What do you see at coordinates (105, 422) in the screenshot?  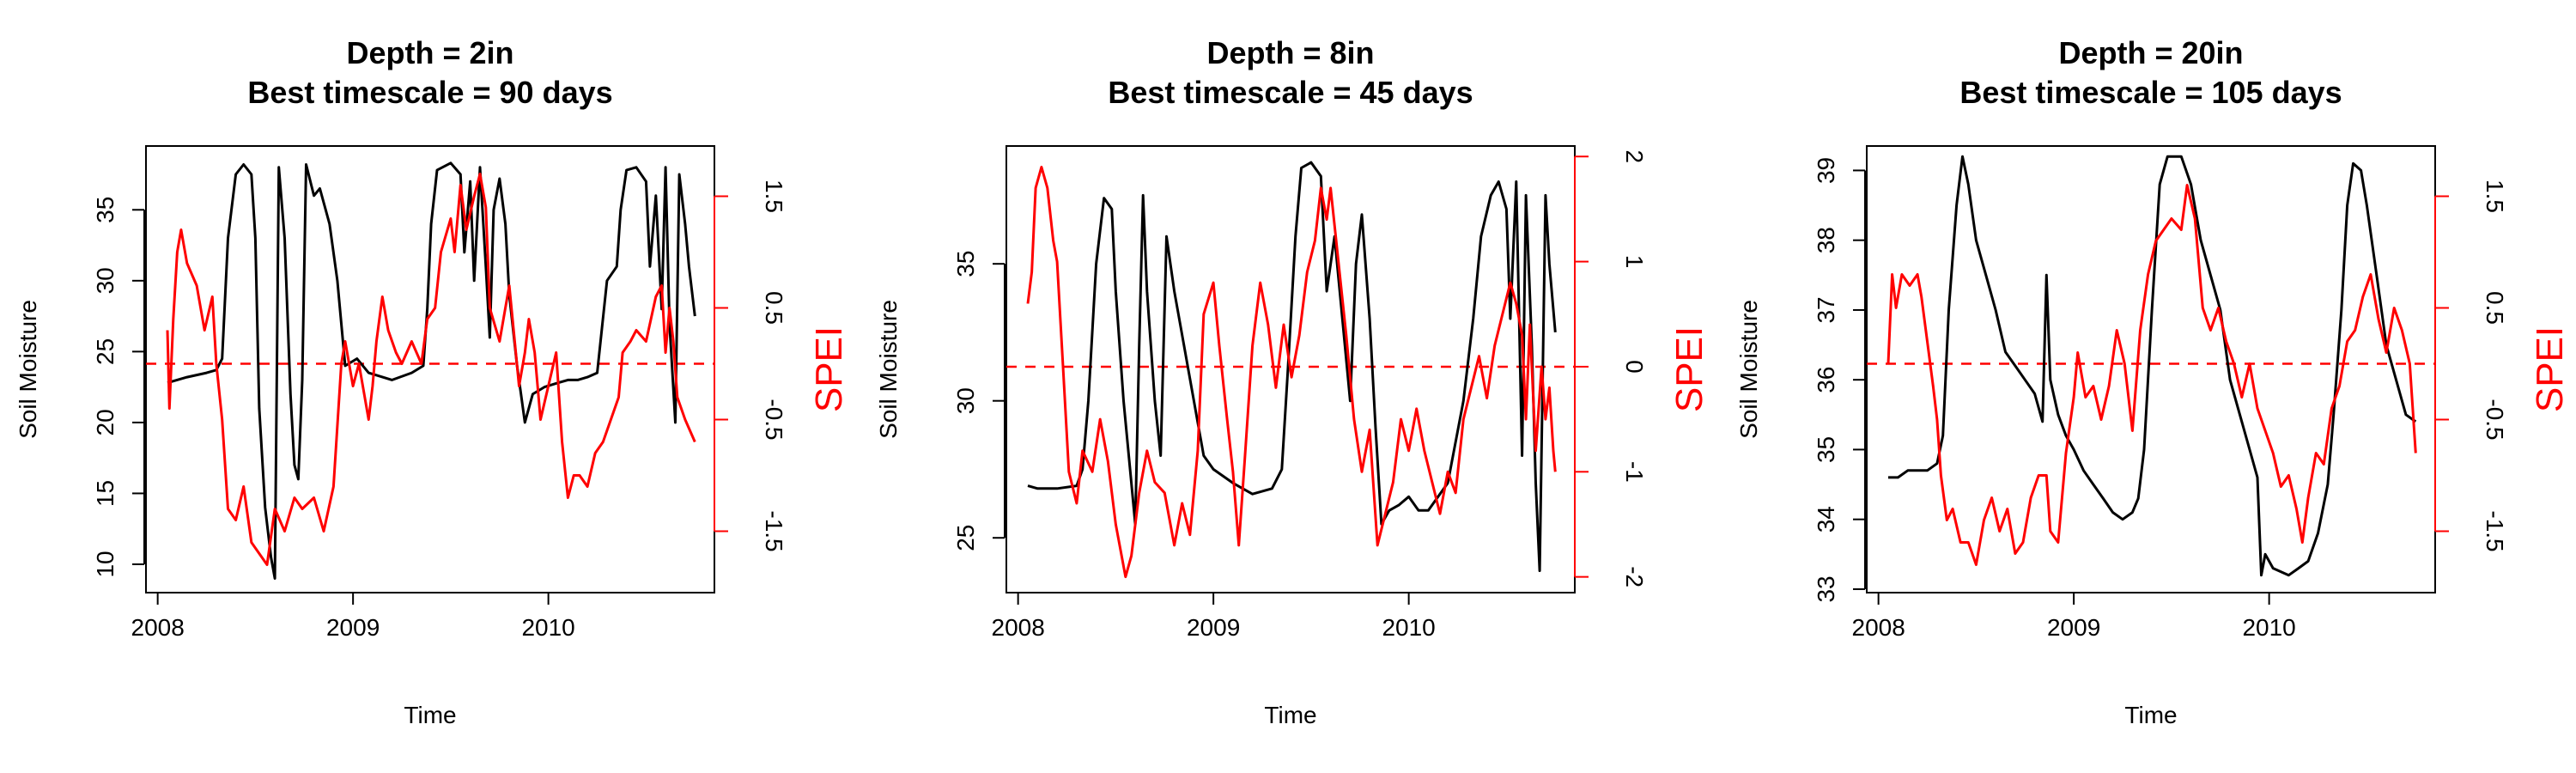 I see `y-tick-label: 20` at bounding box center [105, 422].